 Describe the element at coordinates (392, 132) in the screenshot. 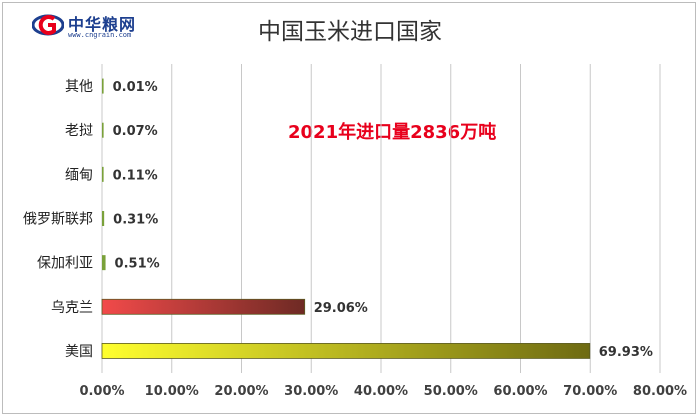

I see `chart-annotation: 2021年进口量2836万吨` at that location.